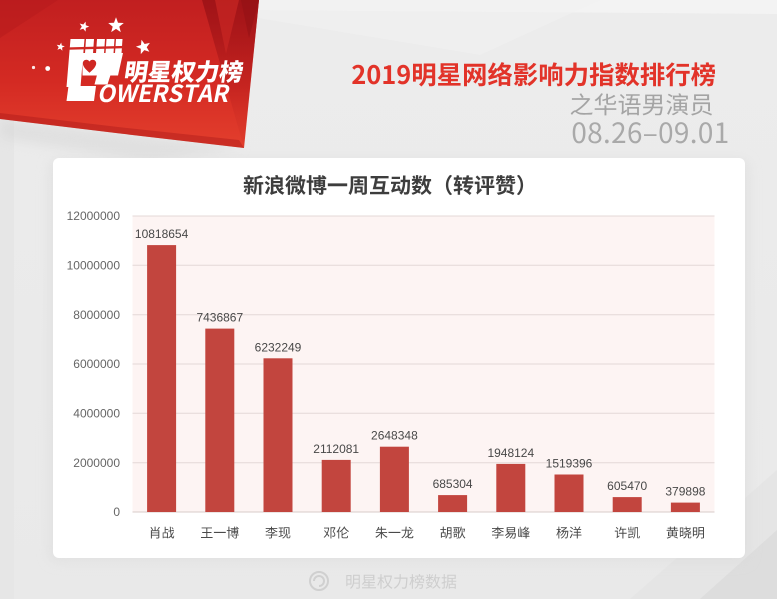  What do you see at coordinates (219, 318) in the screenshot?
I see `svg-text: 7436867` at bounding box center [219, 318].